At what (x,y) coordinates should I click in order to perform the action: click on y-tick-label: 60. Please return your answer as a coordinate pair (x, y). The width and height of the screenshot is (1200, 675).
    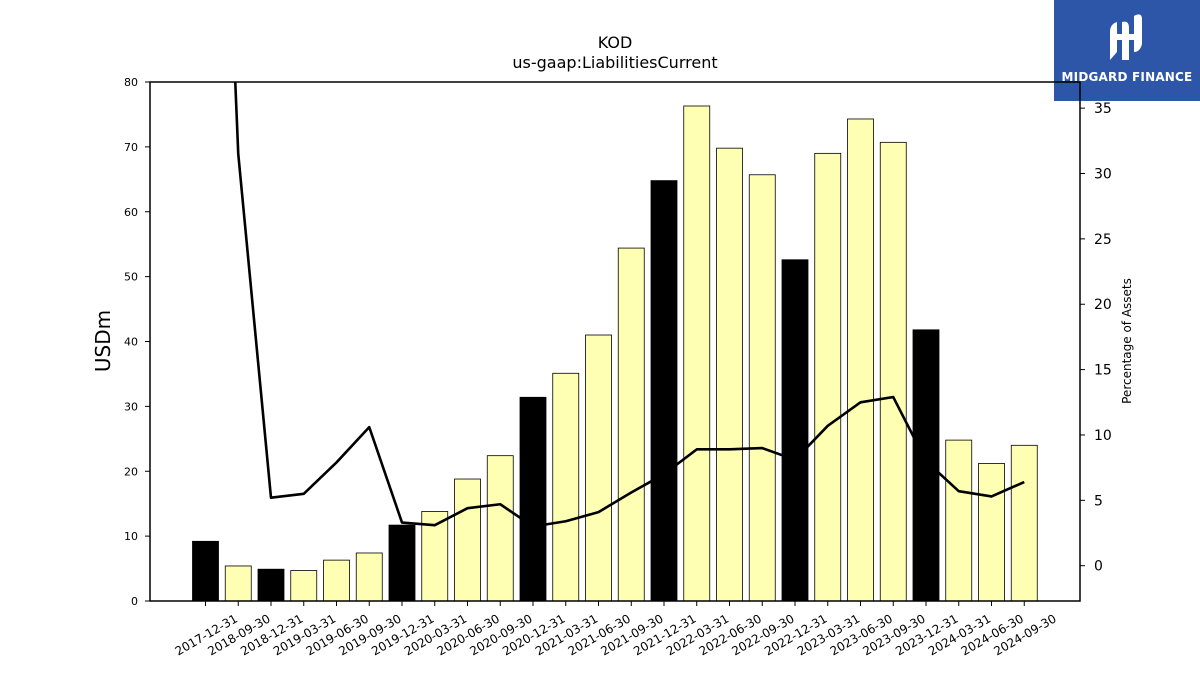
    Looking at the image, I should click on (131, 212).